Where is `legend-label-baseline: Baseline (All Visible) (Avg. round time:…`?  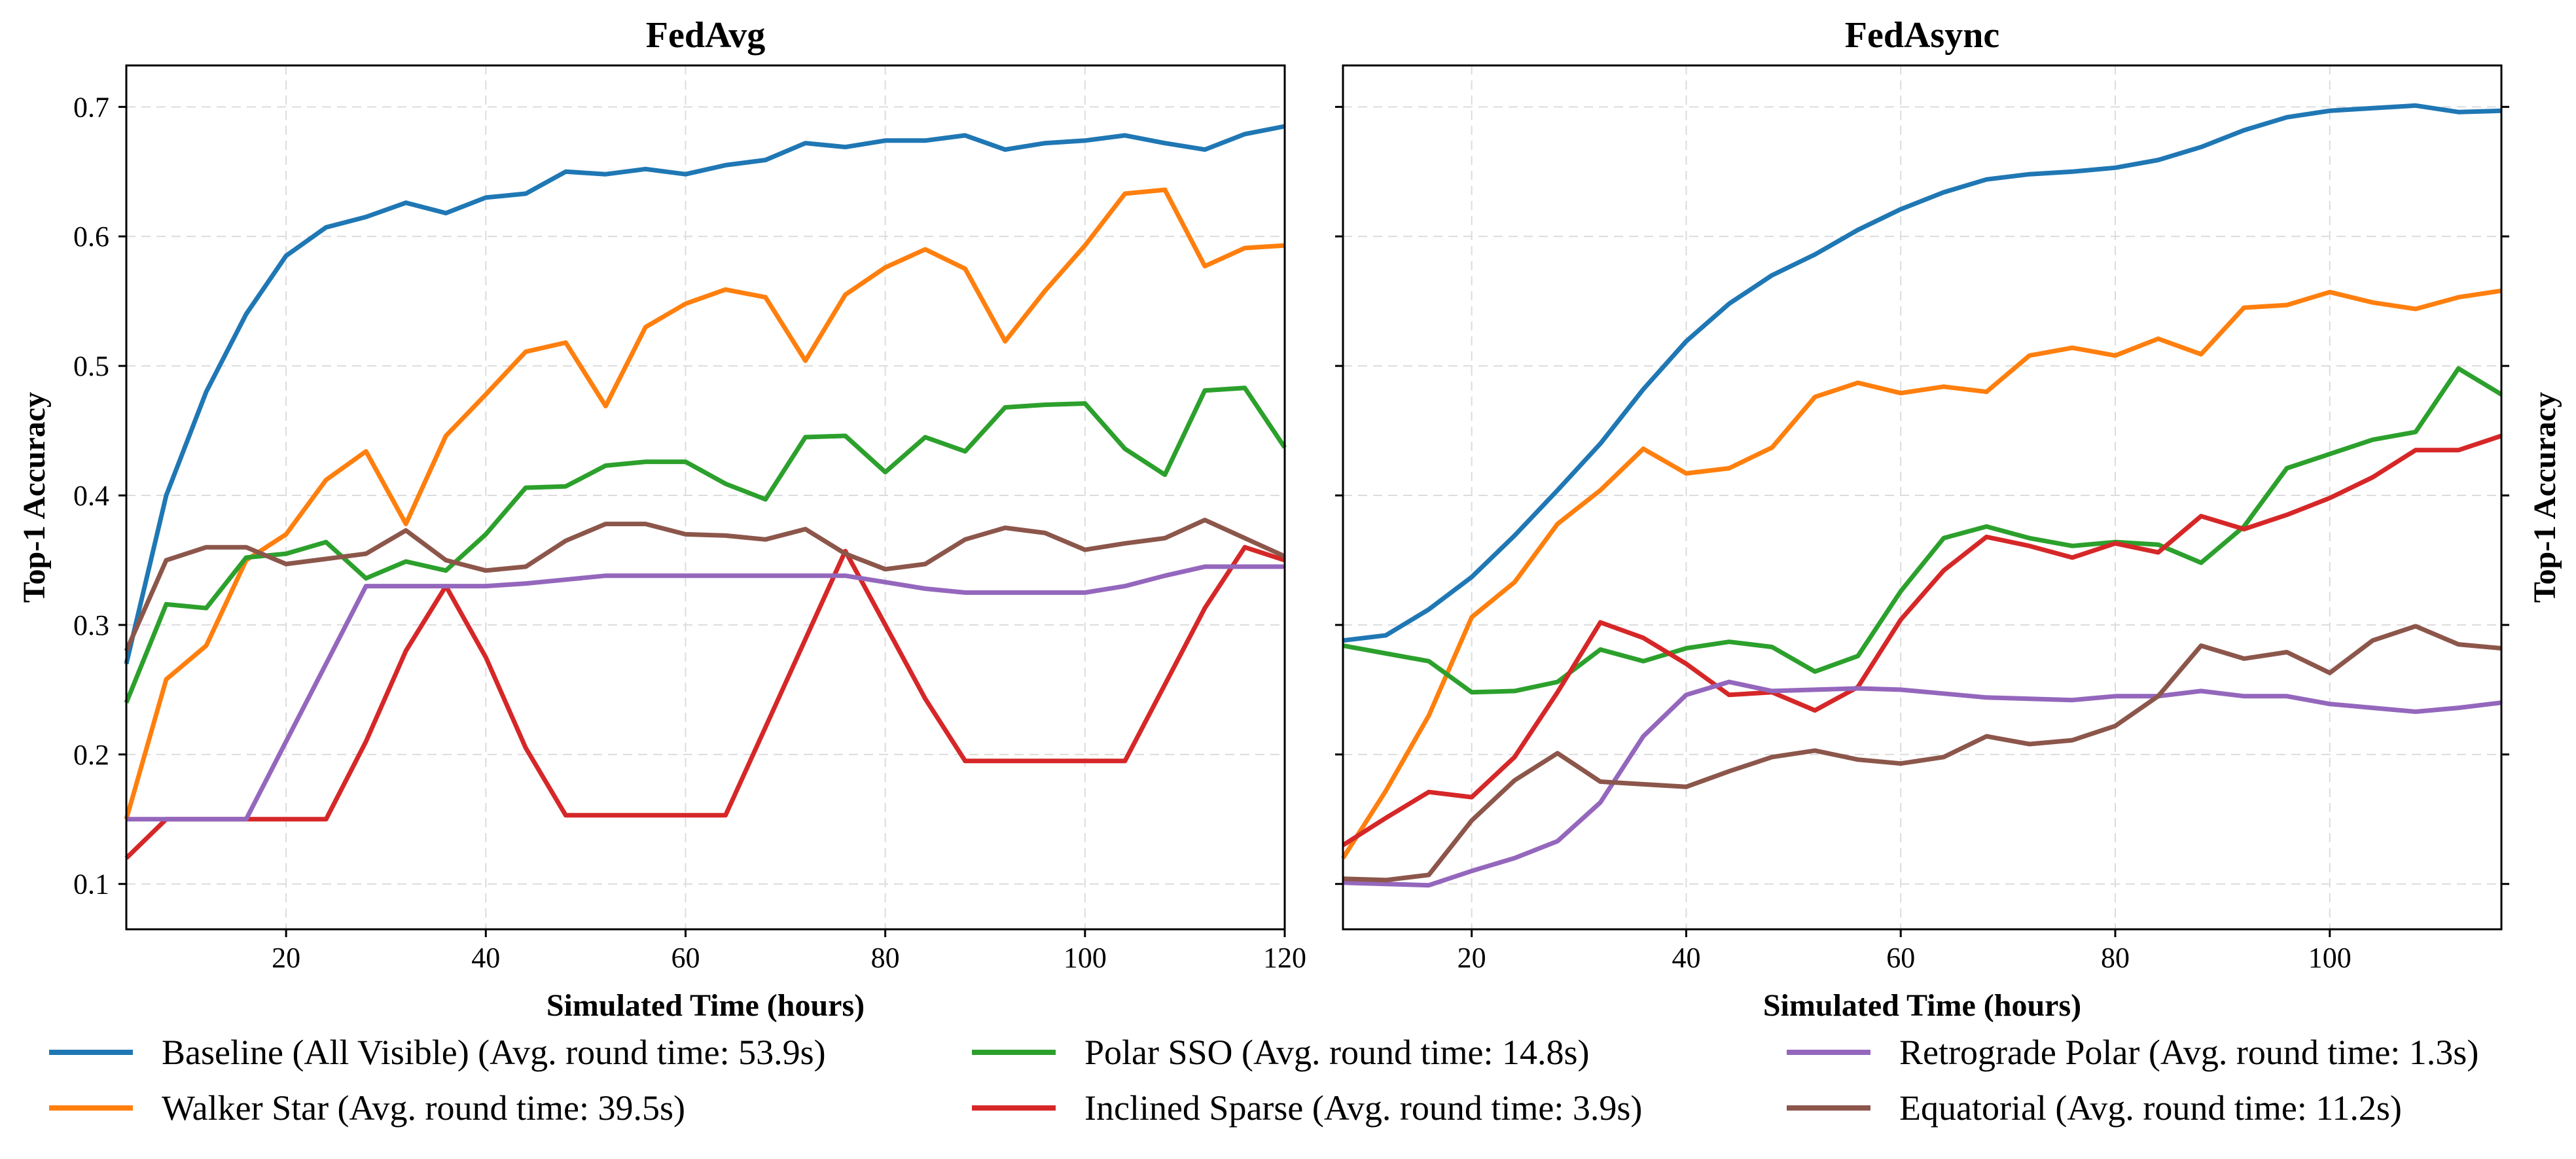
legend-label-baseline: Baseline (All Visible) (Avg. round time:… is located at coordinates (494, 1053).